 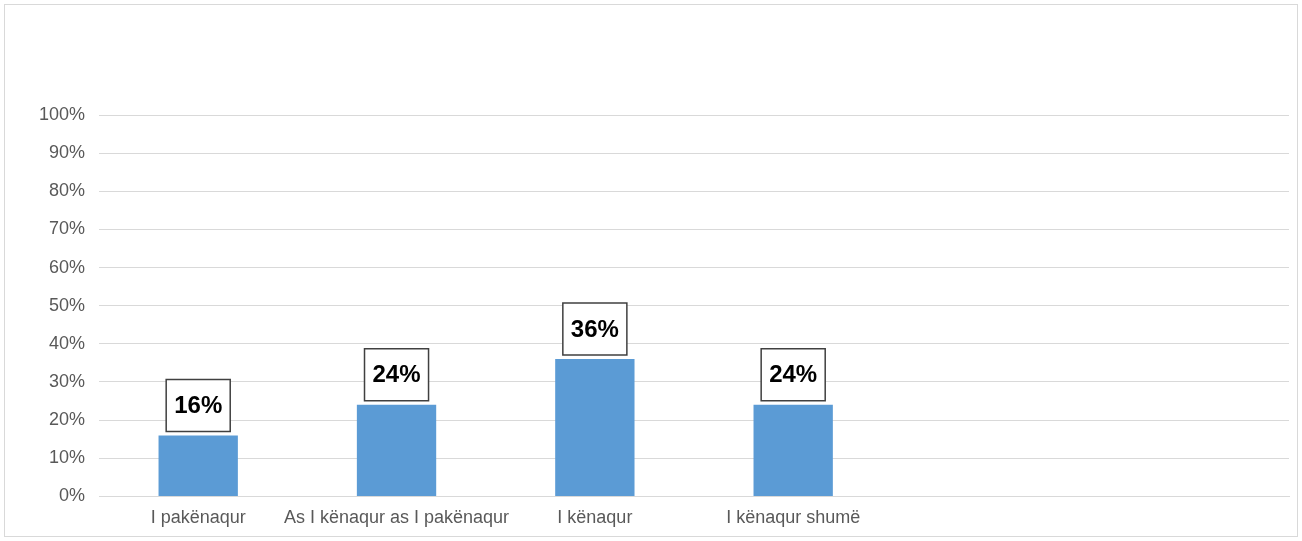 What do you see at coordinates (595, 517) in the screenshot?
I see `x-tick-label: I kënaqur` at bounding box center [595, 517].